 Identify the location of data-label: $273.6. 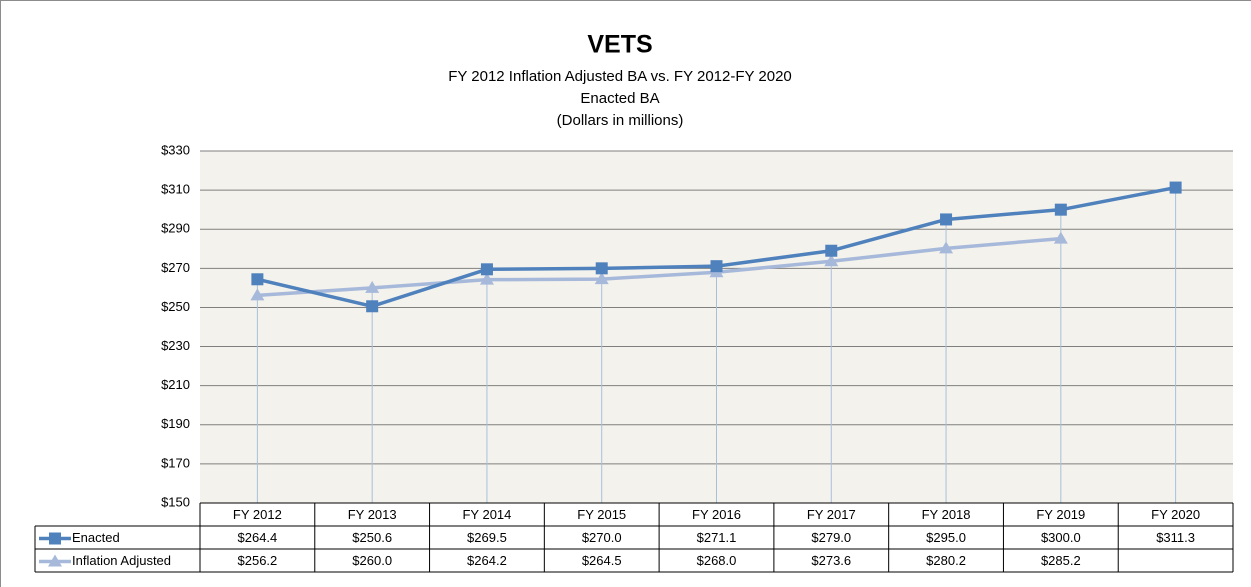
(831, 560).